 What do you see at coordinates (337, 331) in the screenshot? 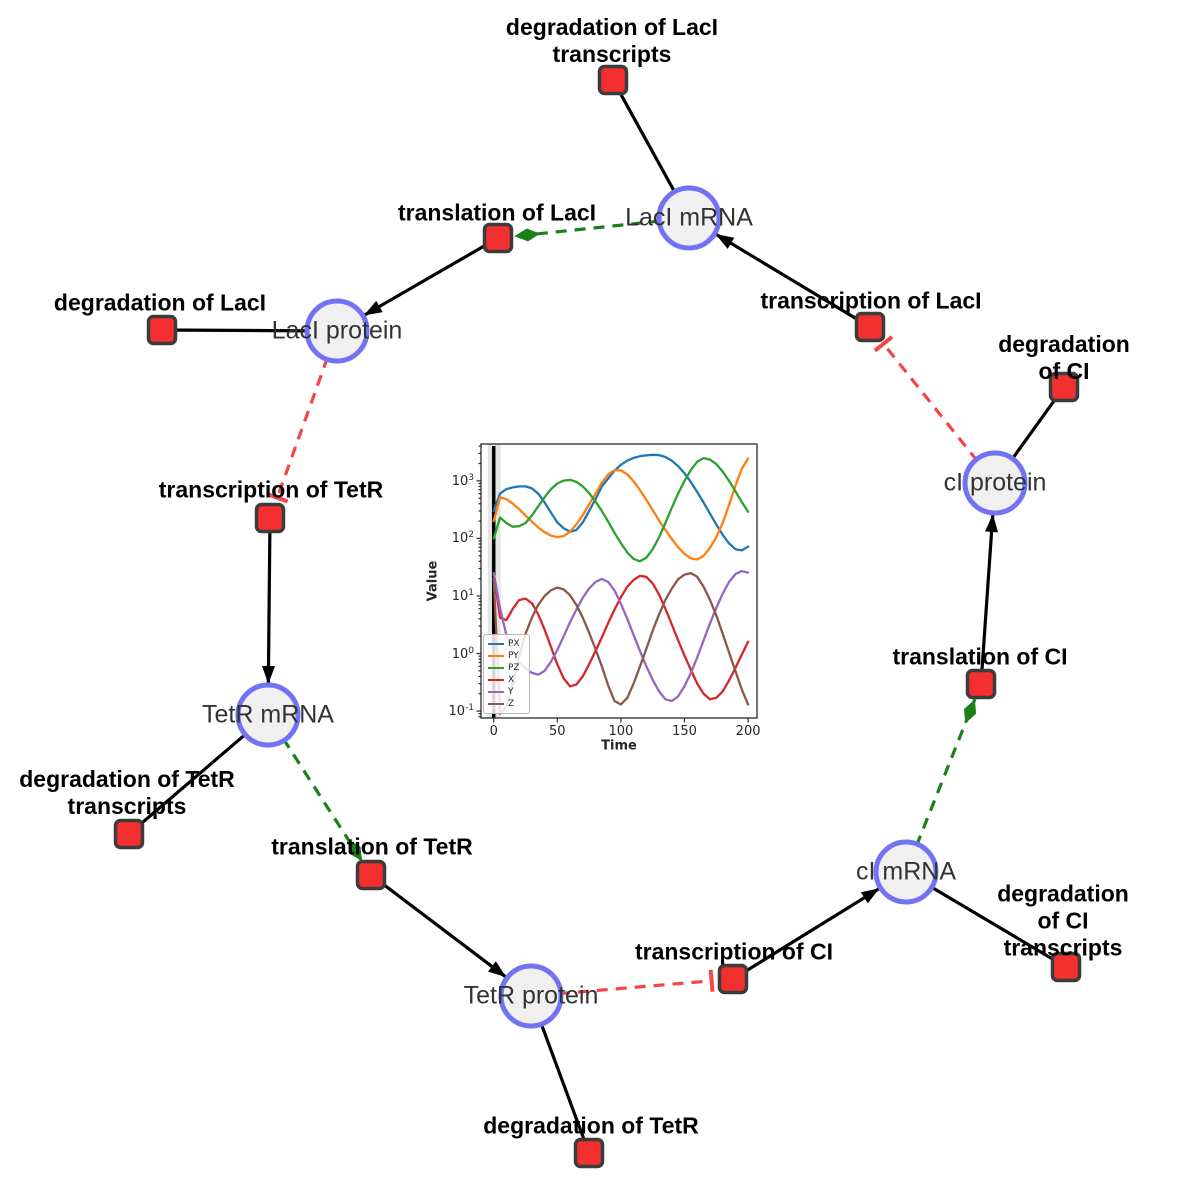
I see `species-node-laci_protein` at bounding box center [337, 331].